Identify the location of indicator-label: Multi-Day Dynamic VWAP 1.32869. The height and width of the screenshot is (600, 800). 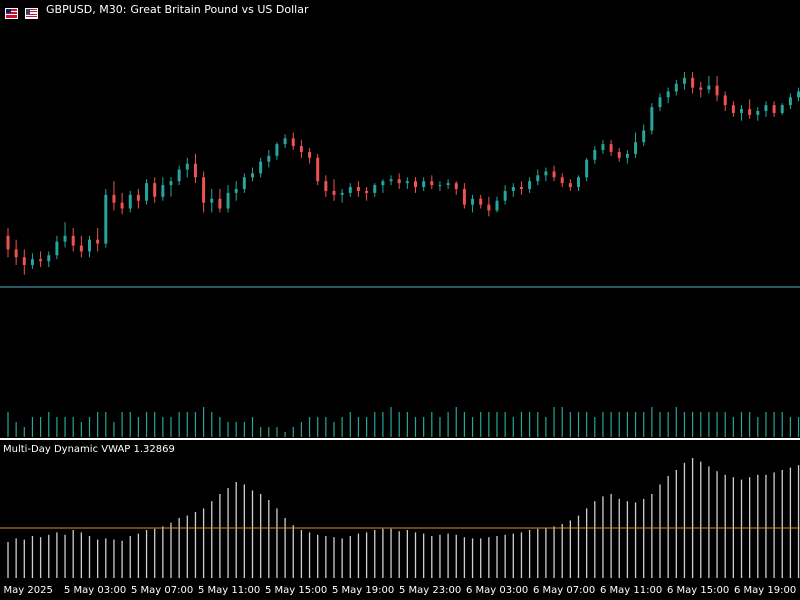
(89, 449).